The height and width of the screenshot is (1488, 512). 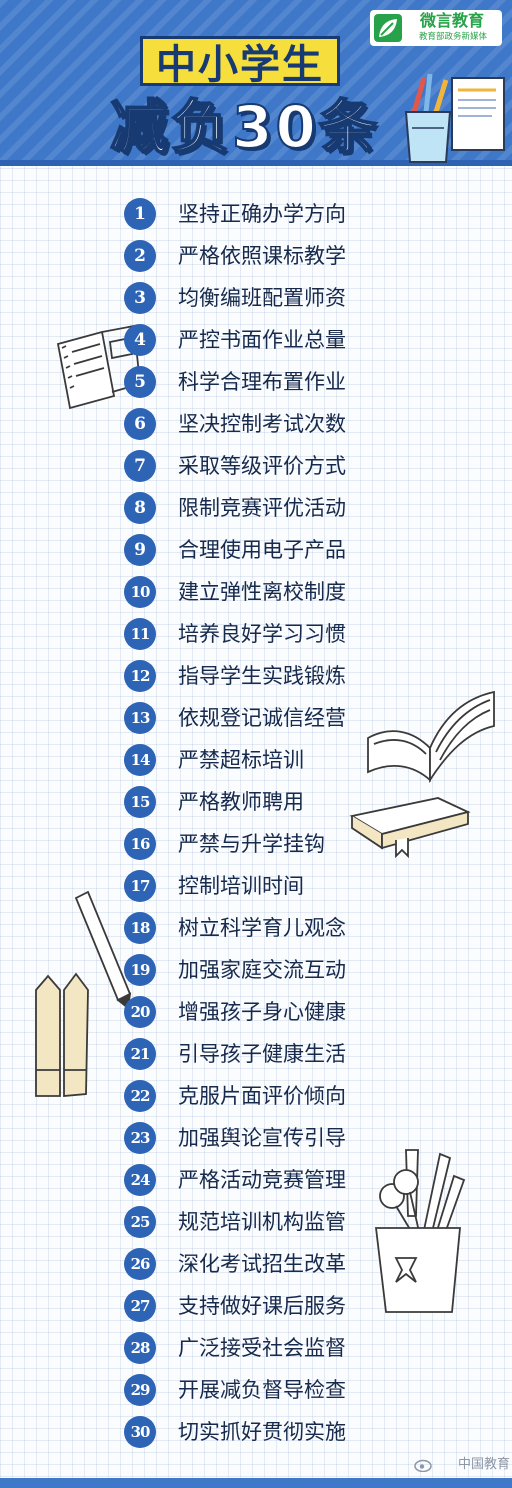 I want to click on title-line1-box: 中小学生, so click(x=240, y=62).